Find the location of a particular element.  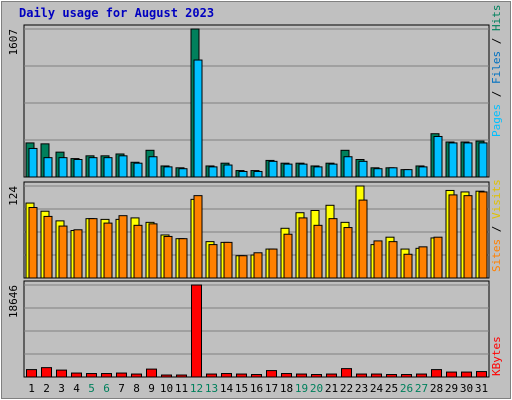

yaxis-max-kbytes: 18646 is located at coordinates (13, 301).